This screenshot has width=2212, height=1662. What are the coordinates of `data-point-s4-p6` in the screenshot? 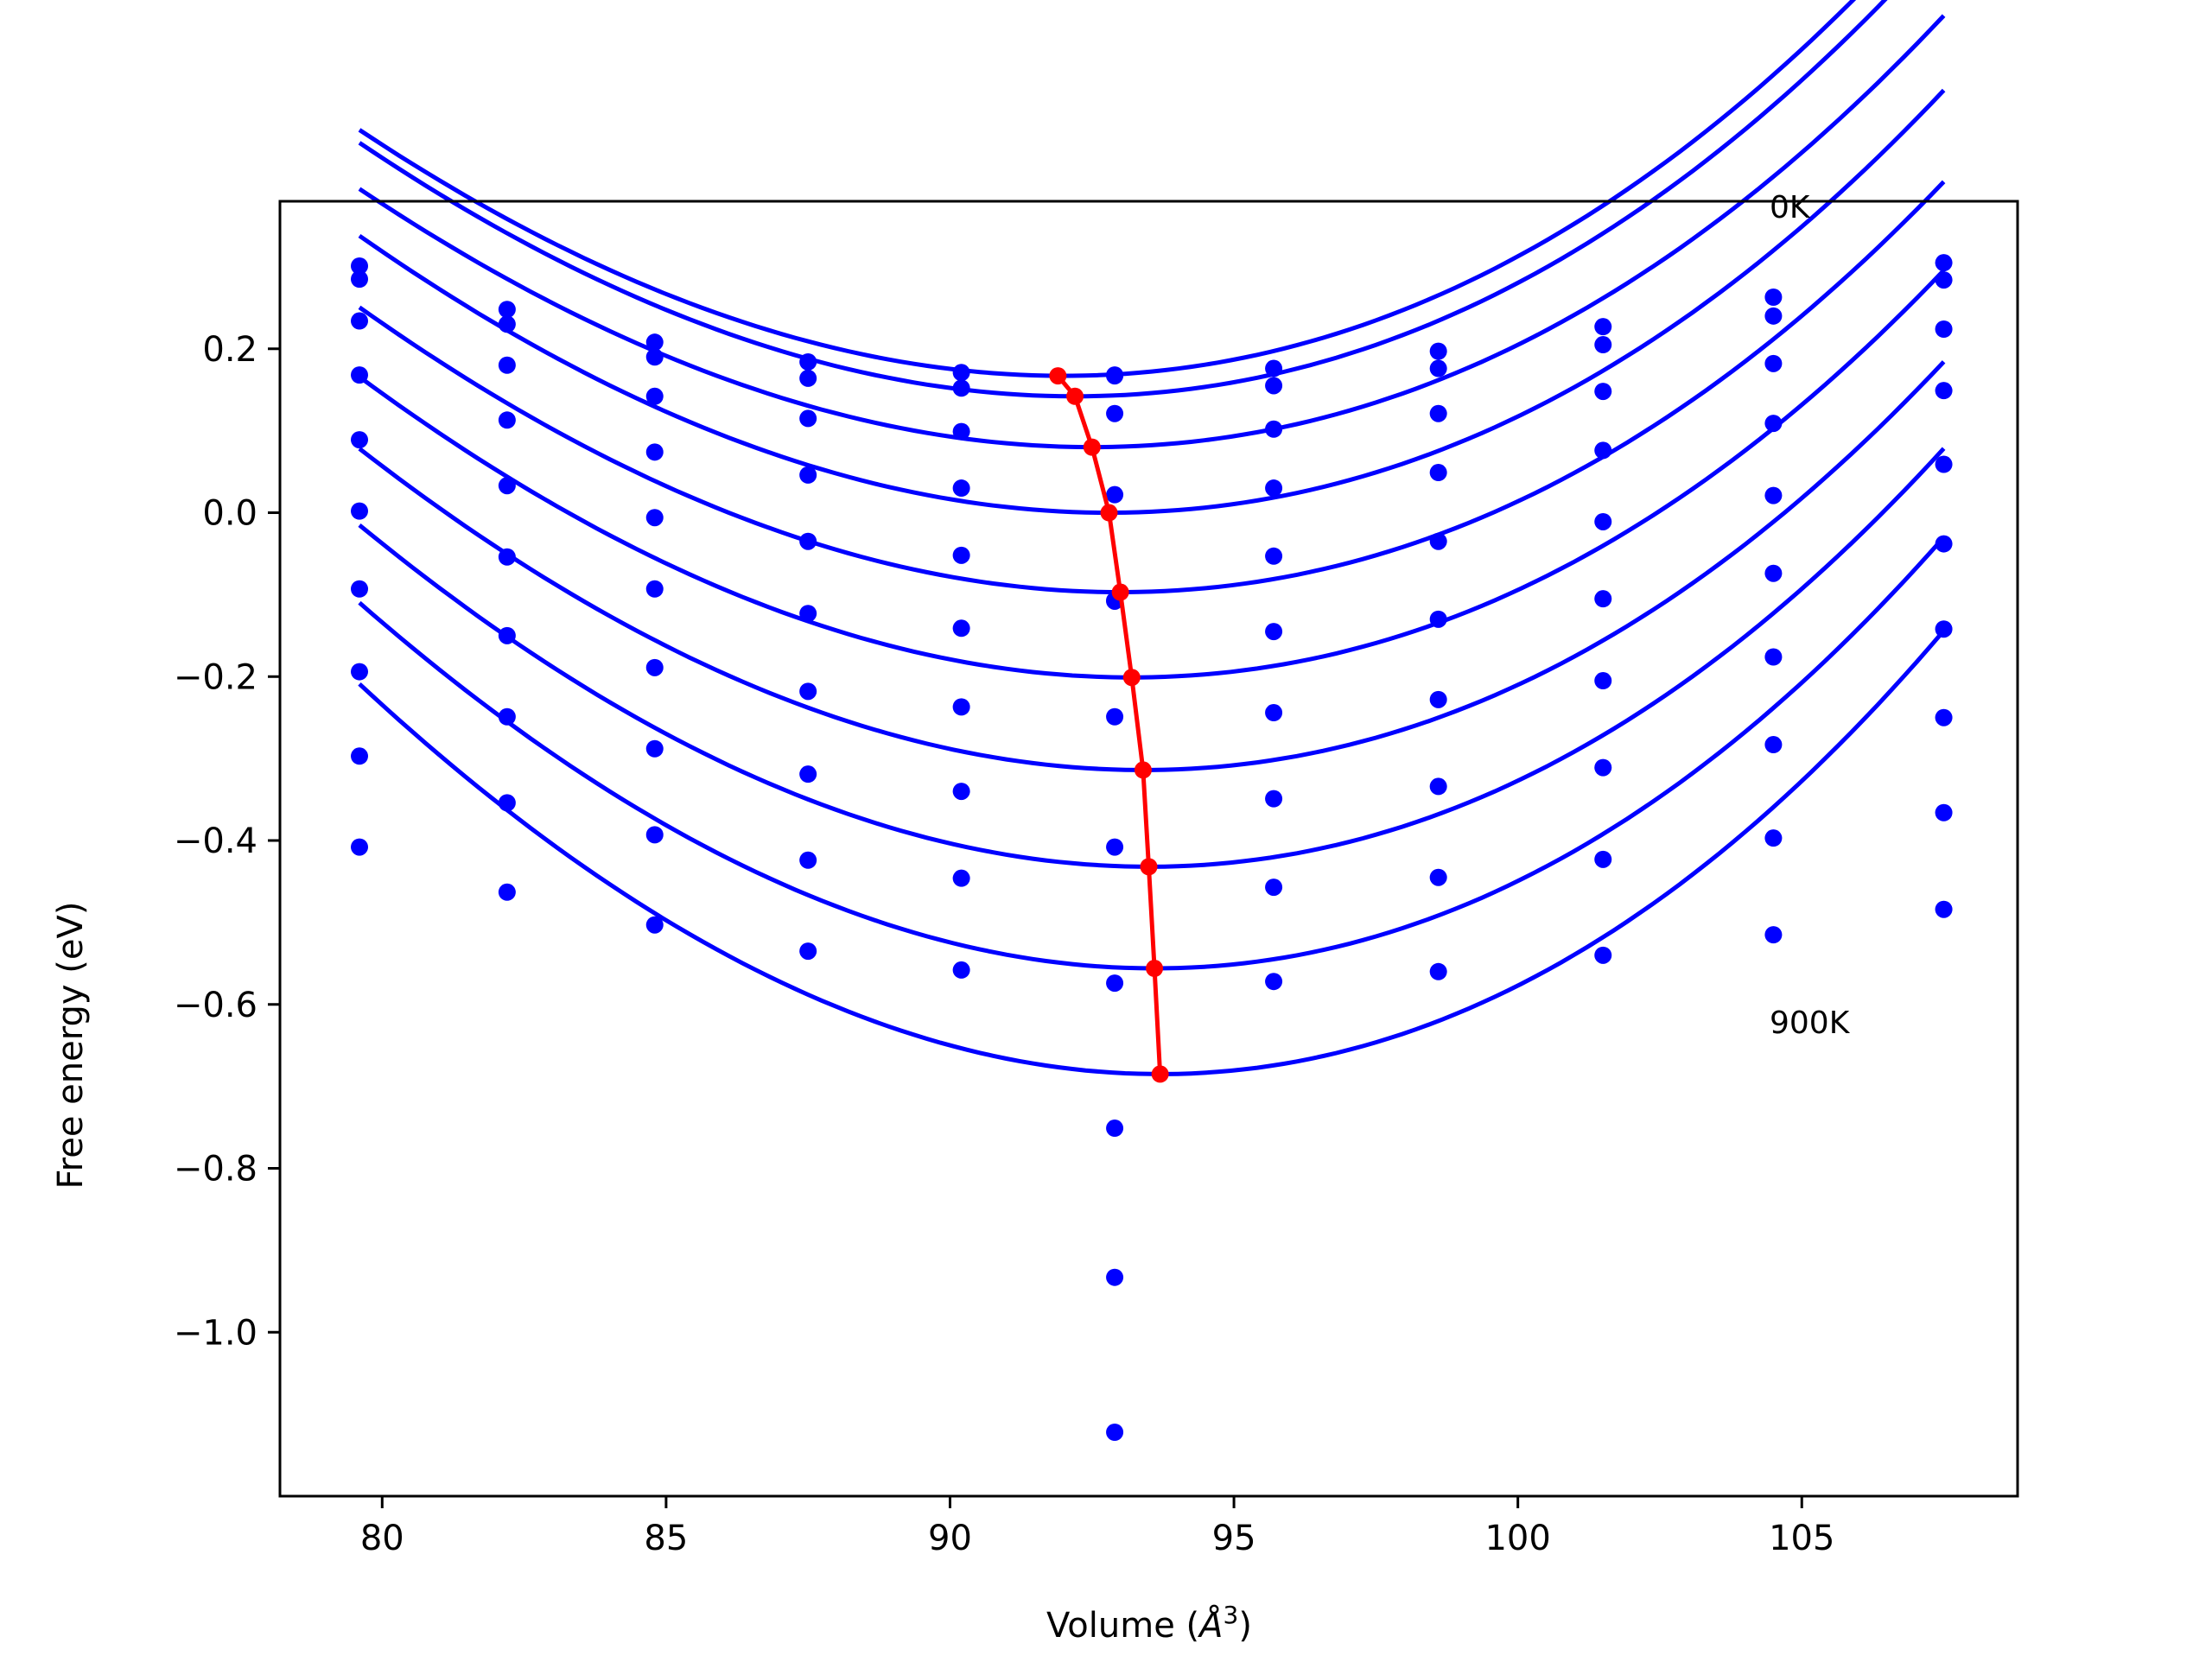 It's located at (1274, 556).